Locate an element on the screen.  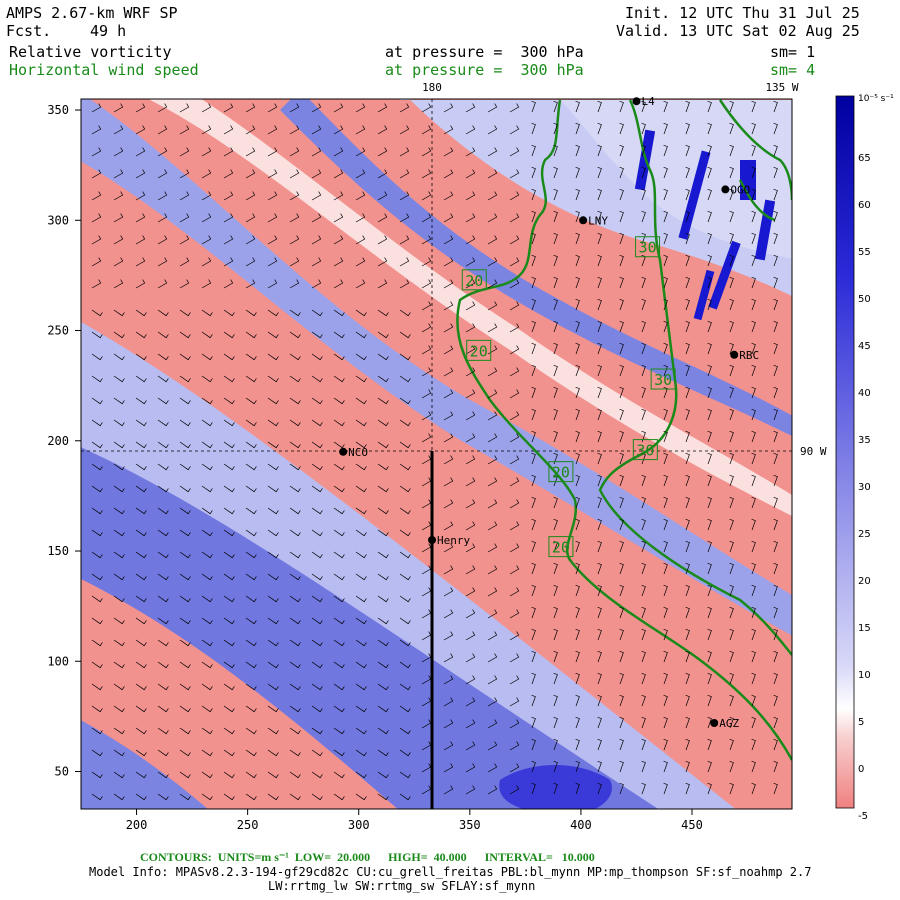
colorbar-tick-label: 50 is located at coordinates (864, 299).